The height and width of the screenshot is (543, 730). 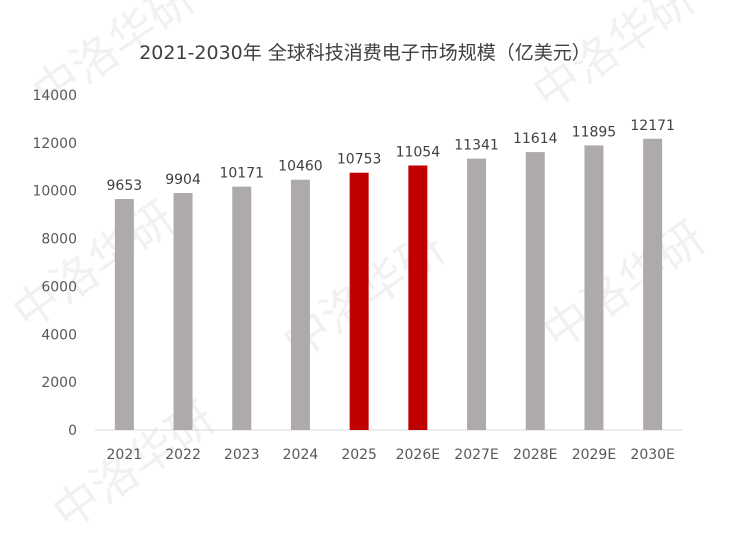 I want to click on data-label: 11895, so click(x=594, y=132).